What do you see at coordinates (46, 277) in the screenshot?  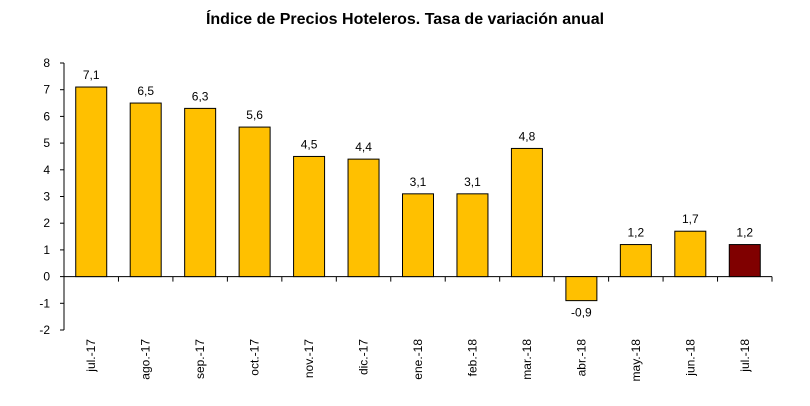 I see `y-tick-label: 0` at bounding box center [46, 277].